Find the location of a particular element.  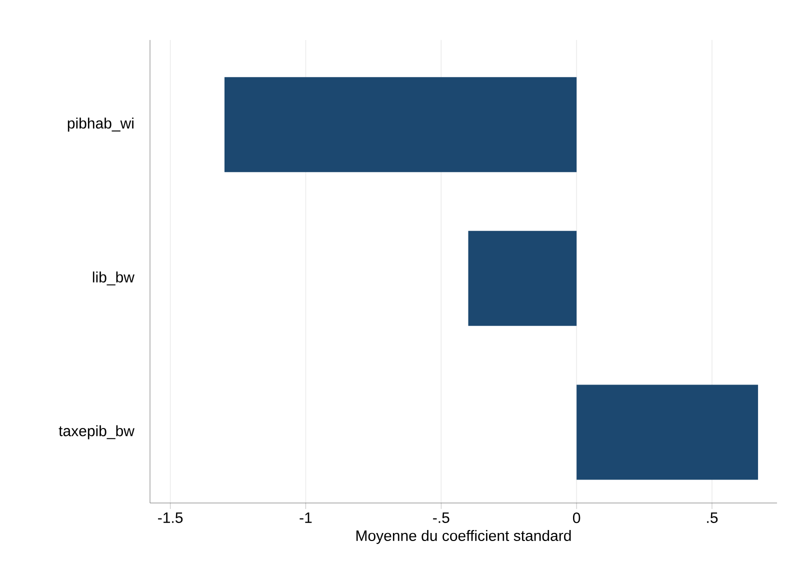

y-tick-label: lib_bw is located at coordinates (113, 278).